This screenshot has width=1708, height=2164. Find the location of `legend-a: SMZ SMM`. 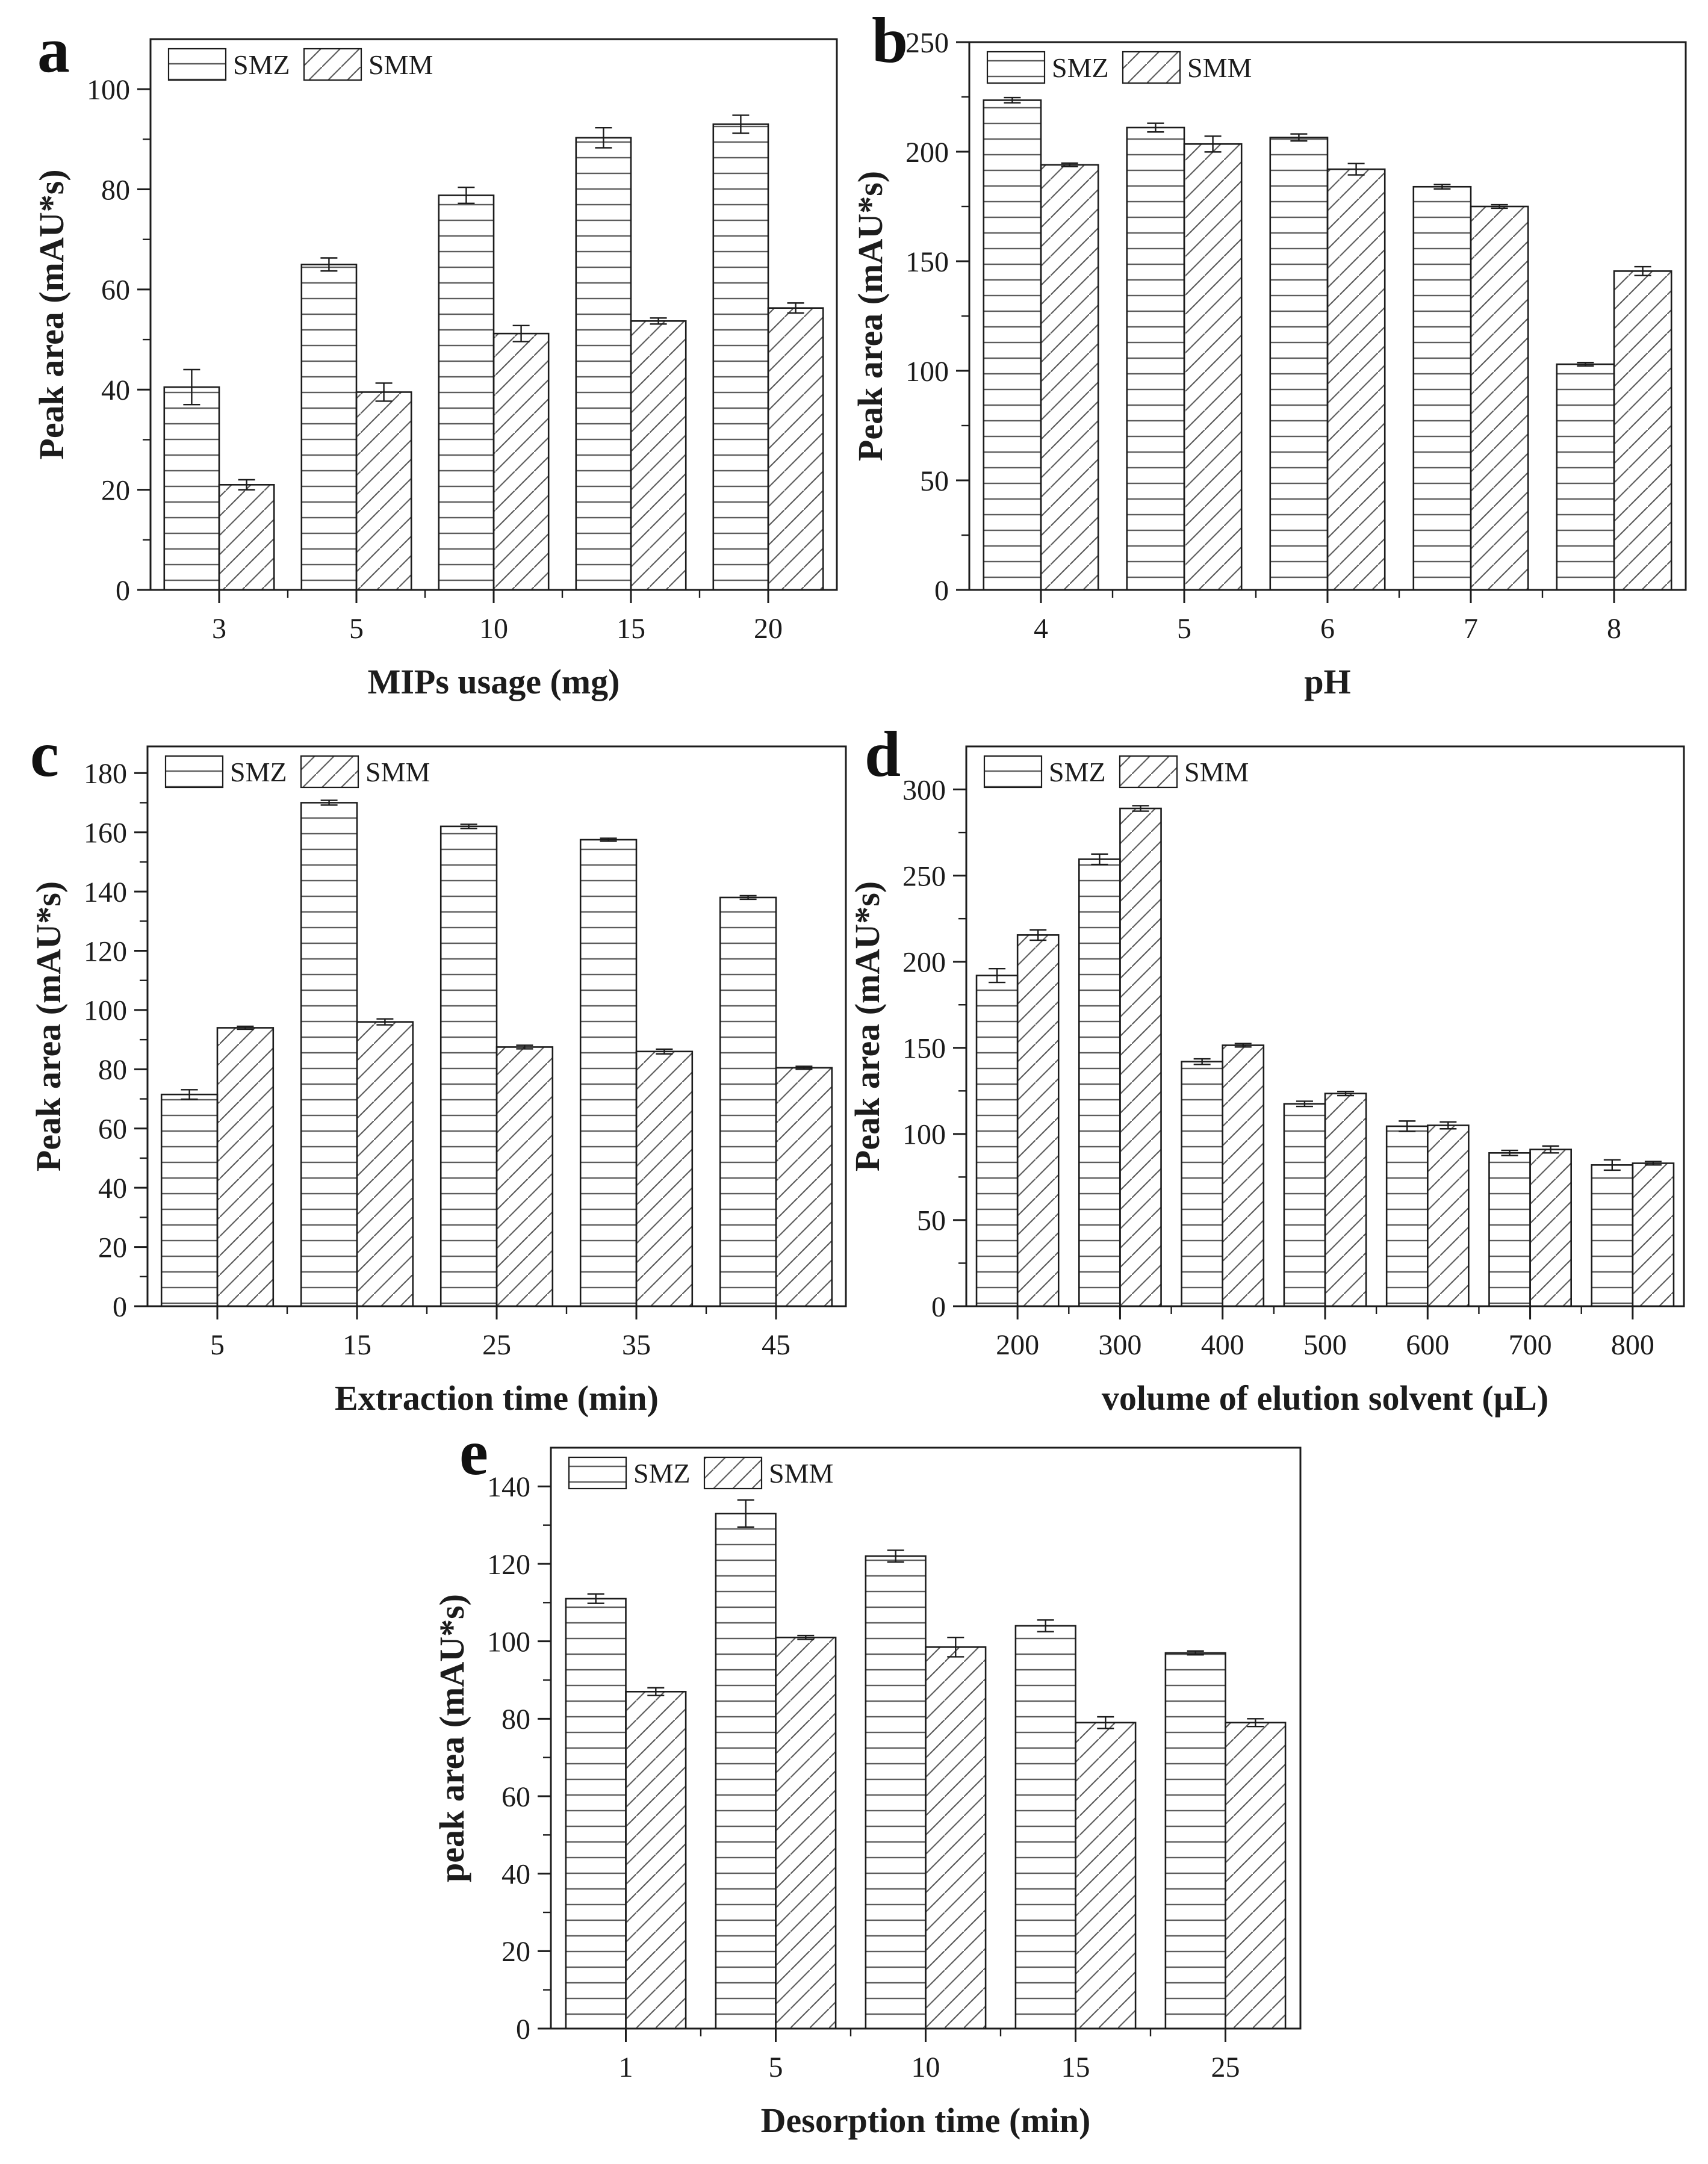

legend-a: SMZ SMM is located at coordinates (300, 64).